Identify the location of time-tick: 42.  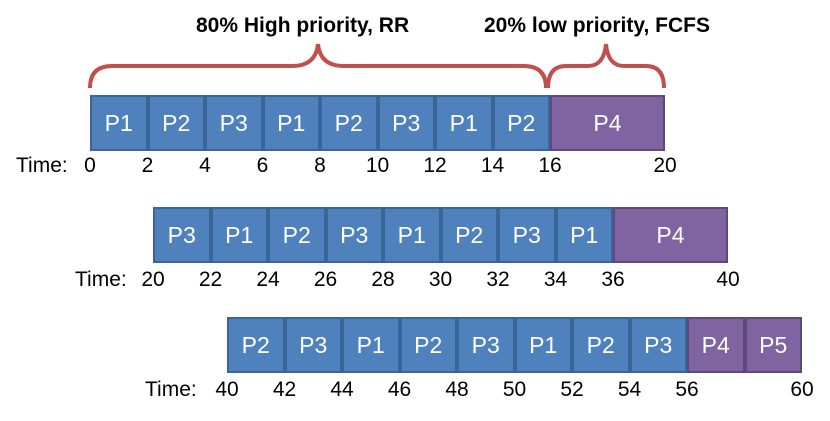
(284, 389).